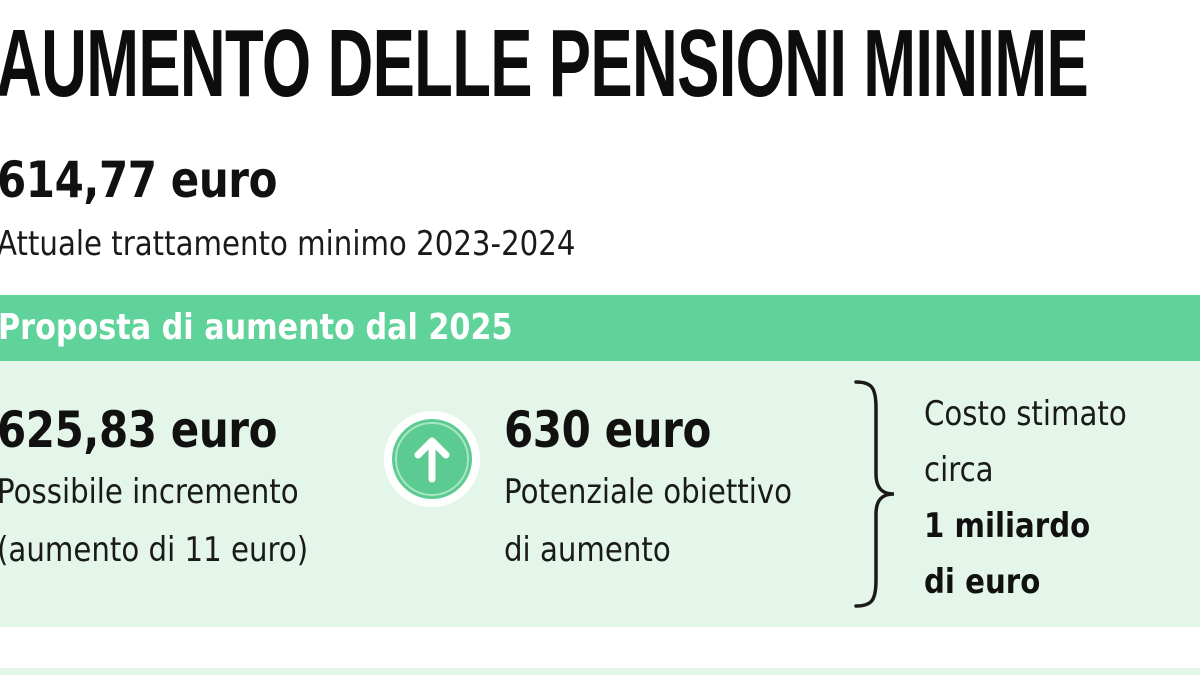  Describe the element at coordinates (600, 671) in the screenshot. I see `bottom-divider` at that location.